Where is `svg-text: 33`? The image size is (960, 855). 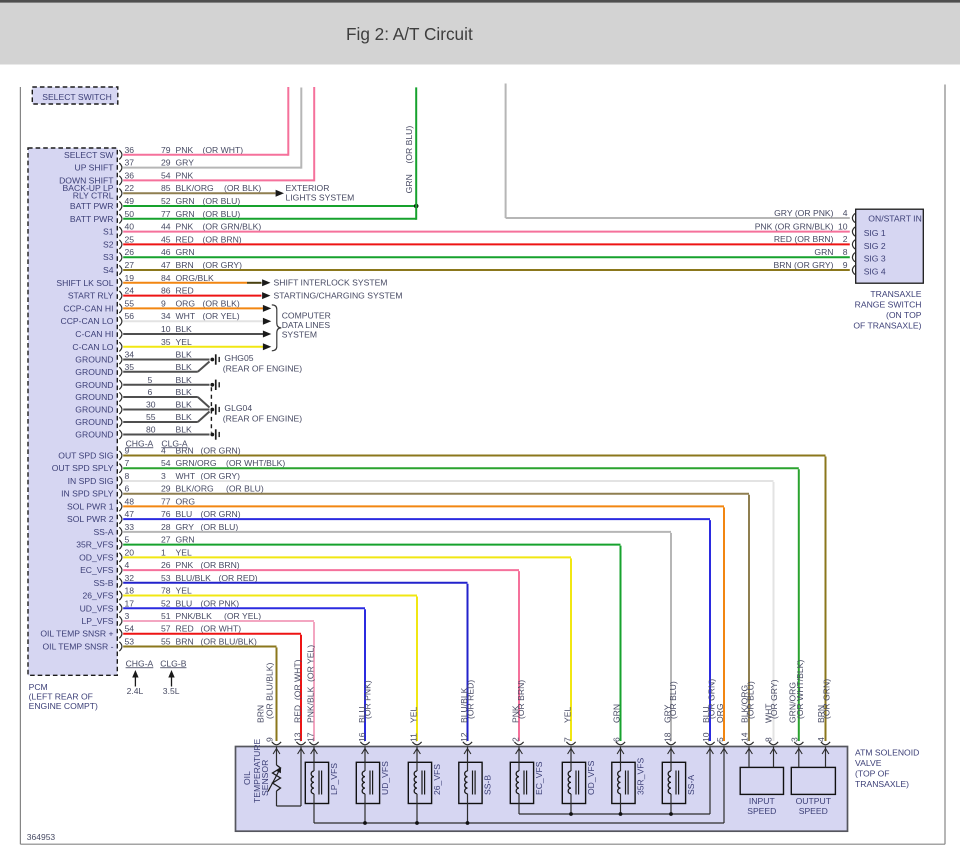
svg-text: 33 is located at coordinates (130, 527).